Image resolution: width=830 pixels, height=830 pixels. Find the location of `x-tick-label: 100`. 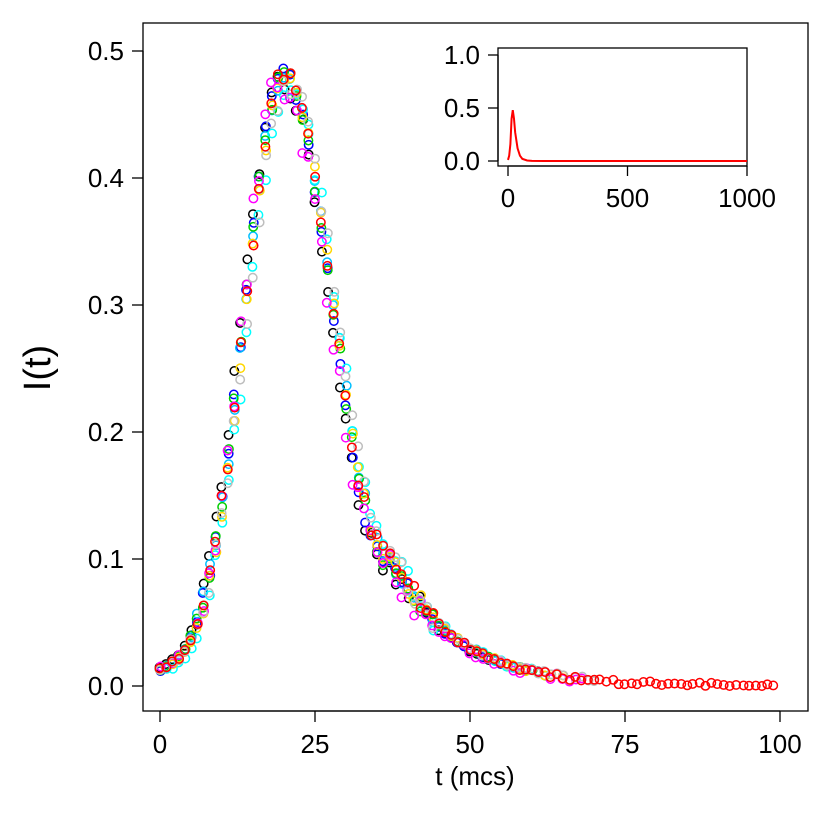

x-tick-label: 100 is located at coordinates (779, 744).